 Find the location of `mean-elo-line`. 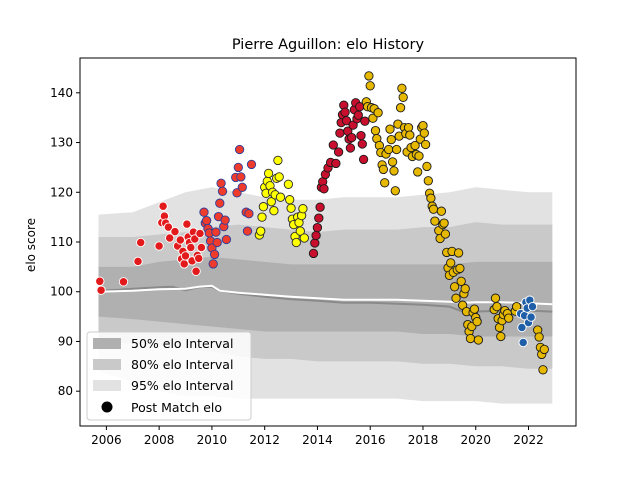

mean-elo-line is located at coordinates (325, 295).